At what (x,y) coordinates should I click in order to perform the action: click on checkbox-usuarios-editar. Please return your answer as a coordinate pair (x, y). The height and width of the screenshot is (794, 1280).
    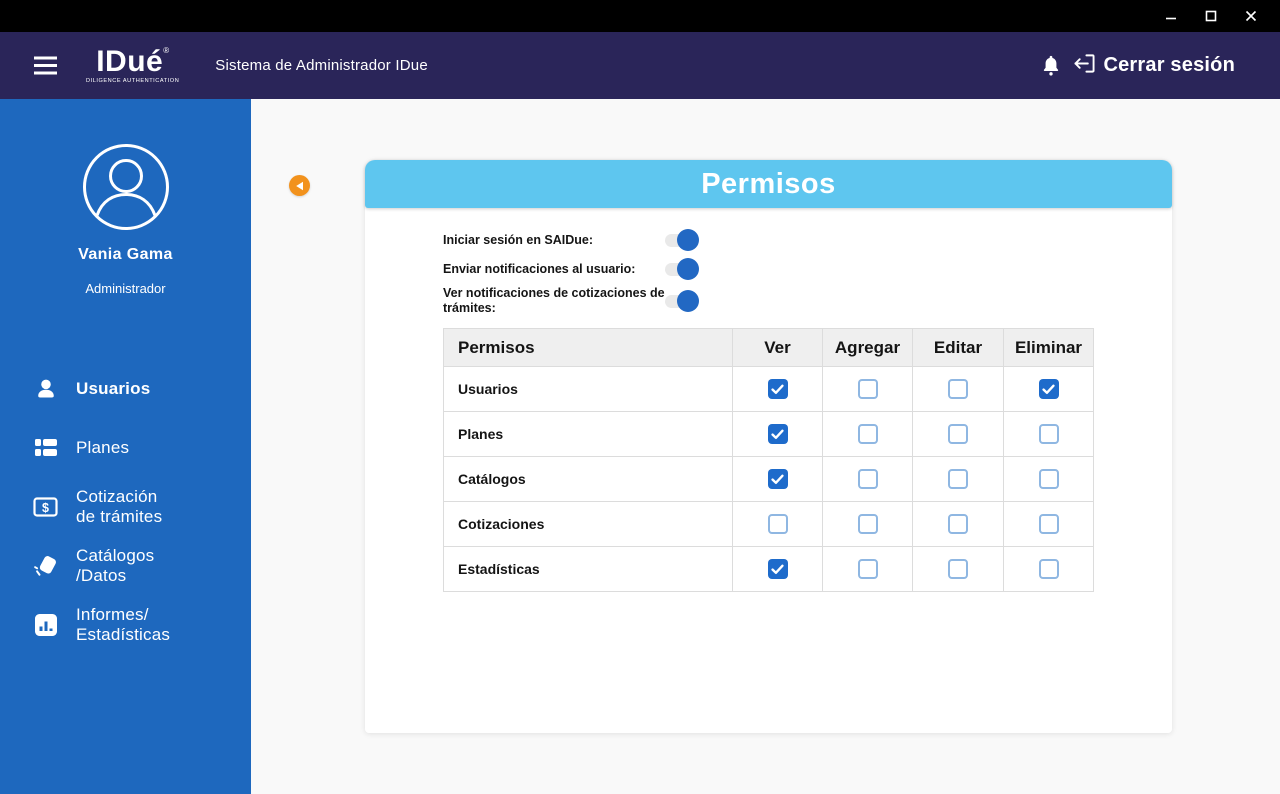
    Looking at the image, I should click on (958, 389).